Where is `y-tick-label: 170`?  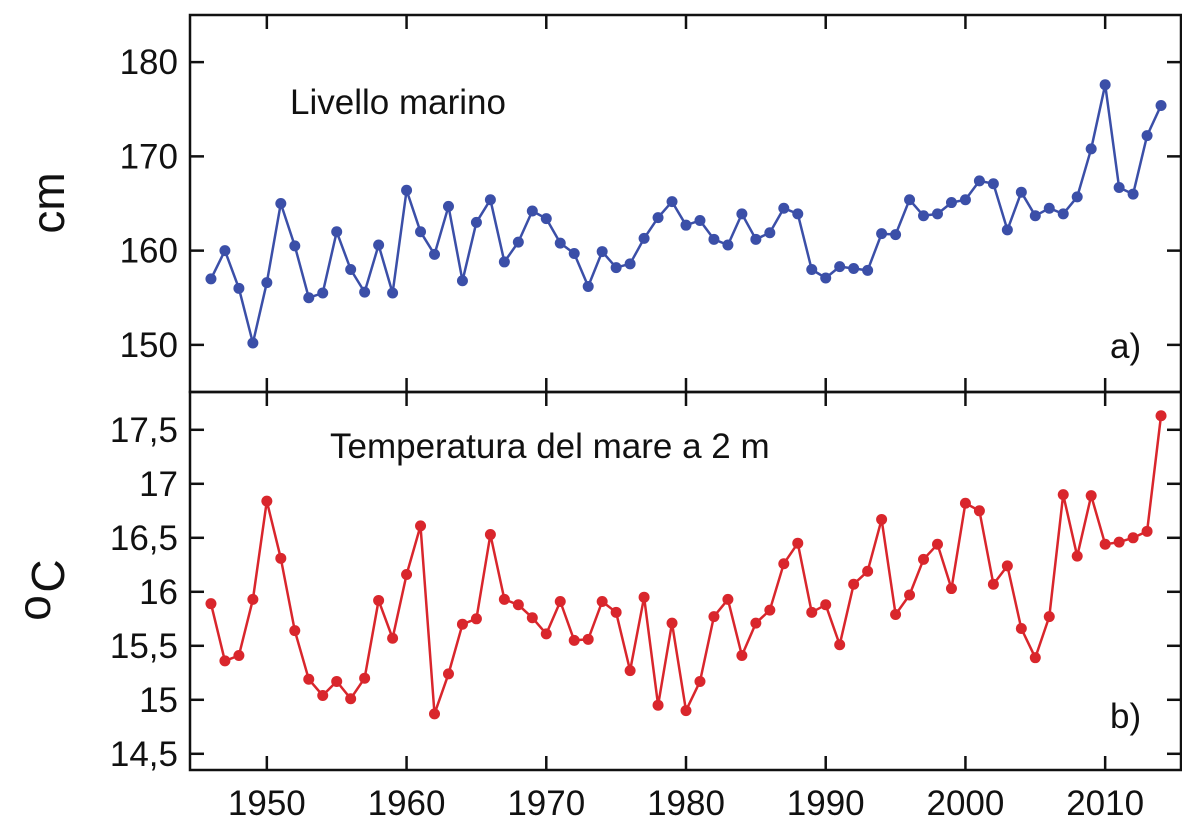 y-tick-label: 170 is located at coordinates (149, 156).